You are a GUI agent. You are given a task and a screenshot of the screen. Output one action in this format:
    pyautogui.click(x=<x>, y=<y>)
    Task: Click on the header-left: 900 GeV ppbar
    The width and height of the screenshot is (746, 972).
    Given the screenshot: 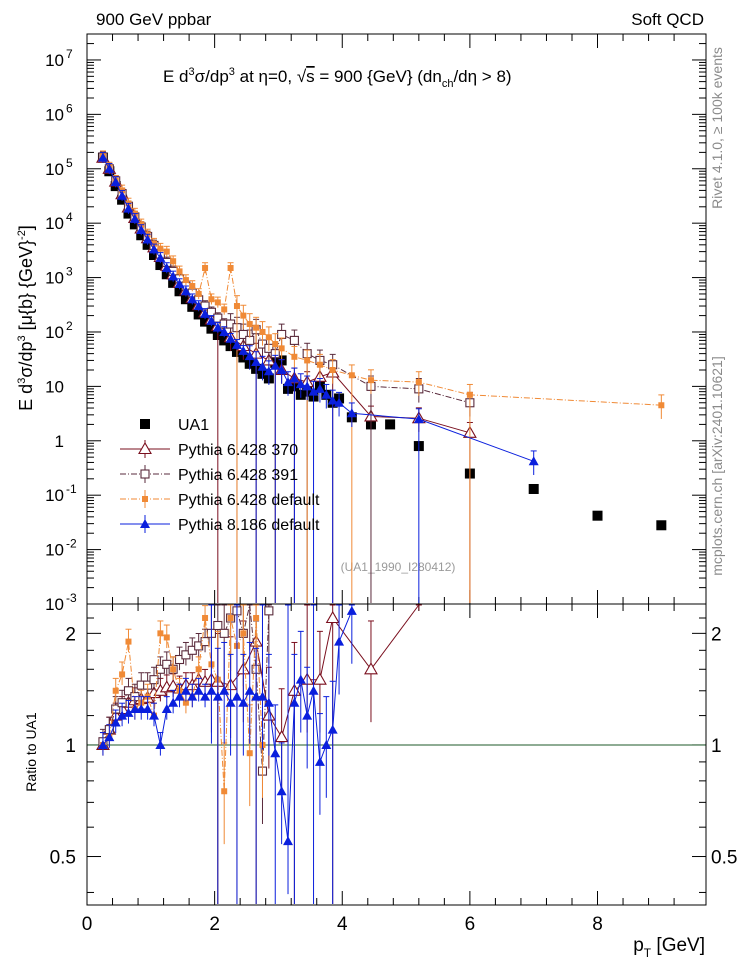 What is the action you would take?
    pyautogui.click(x=154, y=19)
    